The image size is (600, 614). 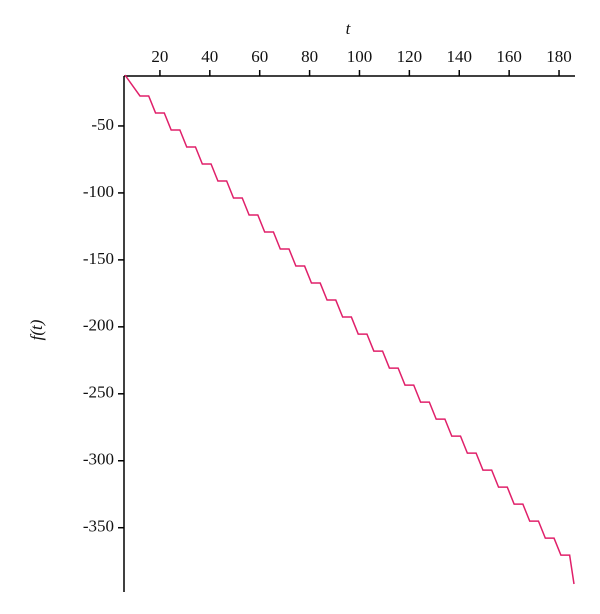 What do you see at coordinates (102, 124) in the screenshot?
I see `y-tick-label: -50` at bounding box center [102, 124].